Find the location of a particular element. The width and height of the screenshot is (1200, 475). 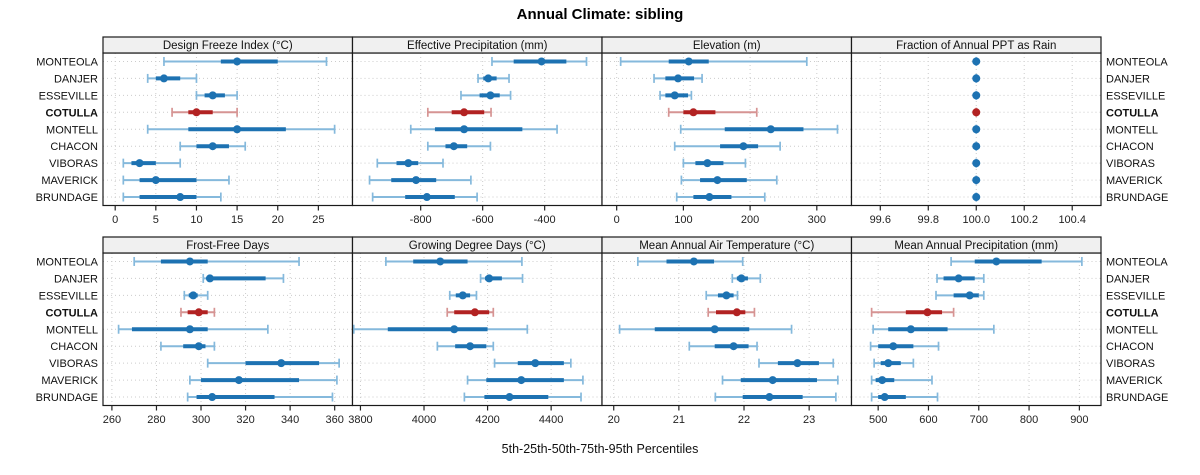

station-label-right-cotulla: COTULLA is located at coordinates (1132, 113).